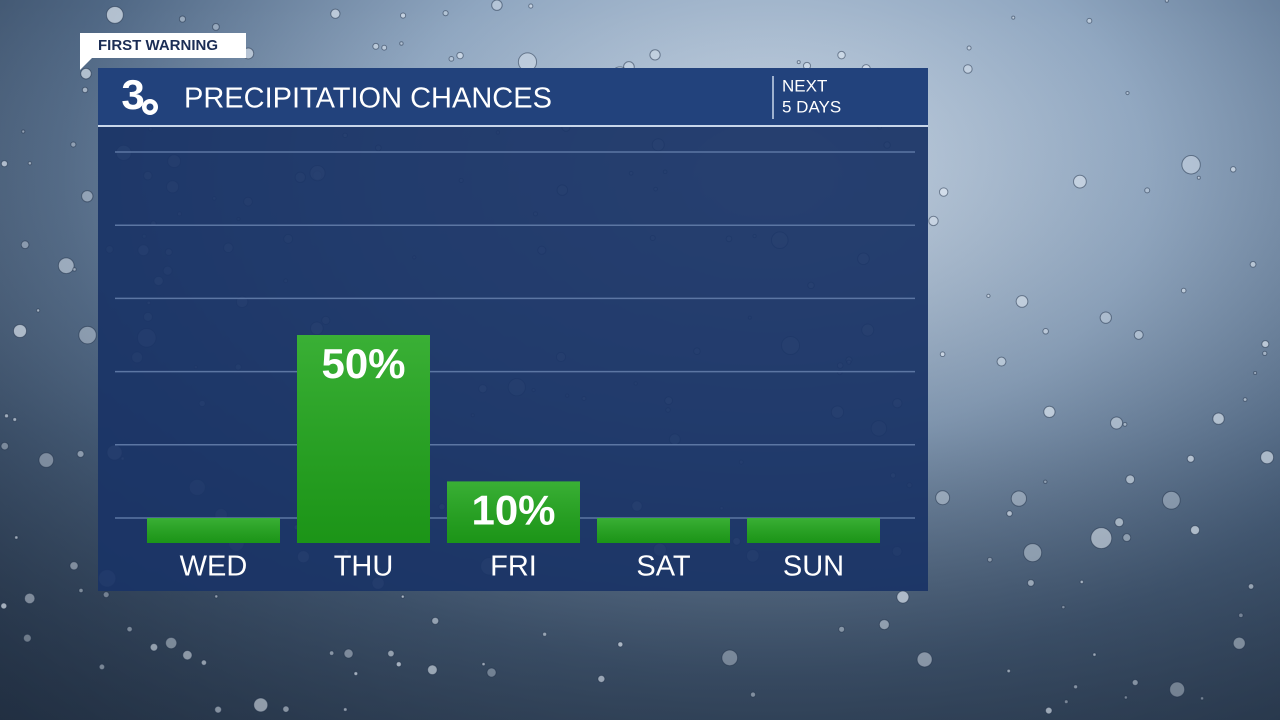 Image resolution: width=1280 pixels, height=720 pixels. What do you see at coordinates (364, 567) in the screenshot?
I see `x-tick-label: THU` at bounding box center [364, 567].